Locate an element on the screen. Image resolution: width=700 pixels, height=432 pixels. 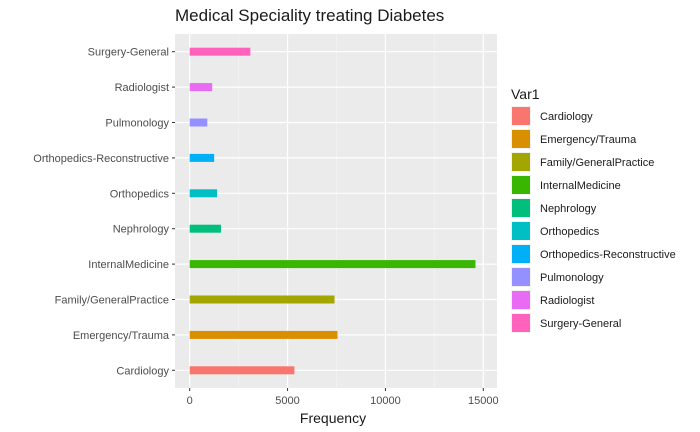
legend-label: Orthopedics-Reconstructive is located at coordinates (608, 255).